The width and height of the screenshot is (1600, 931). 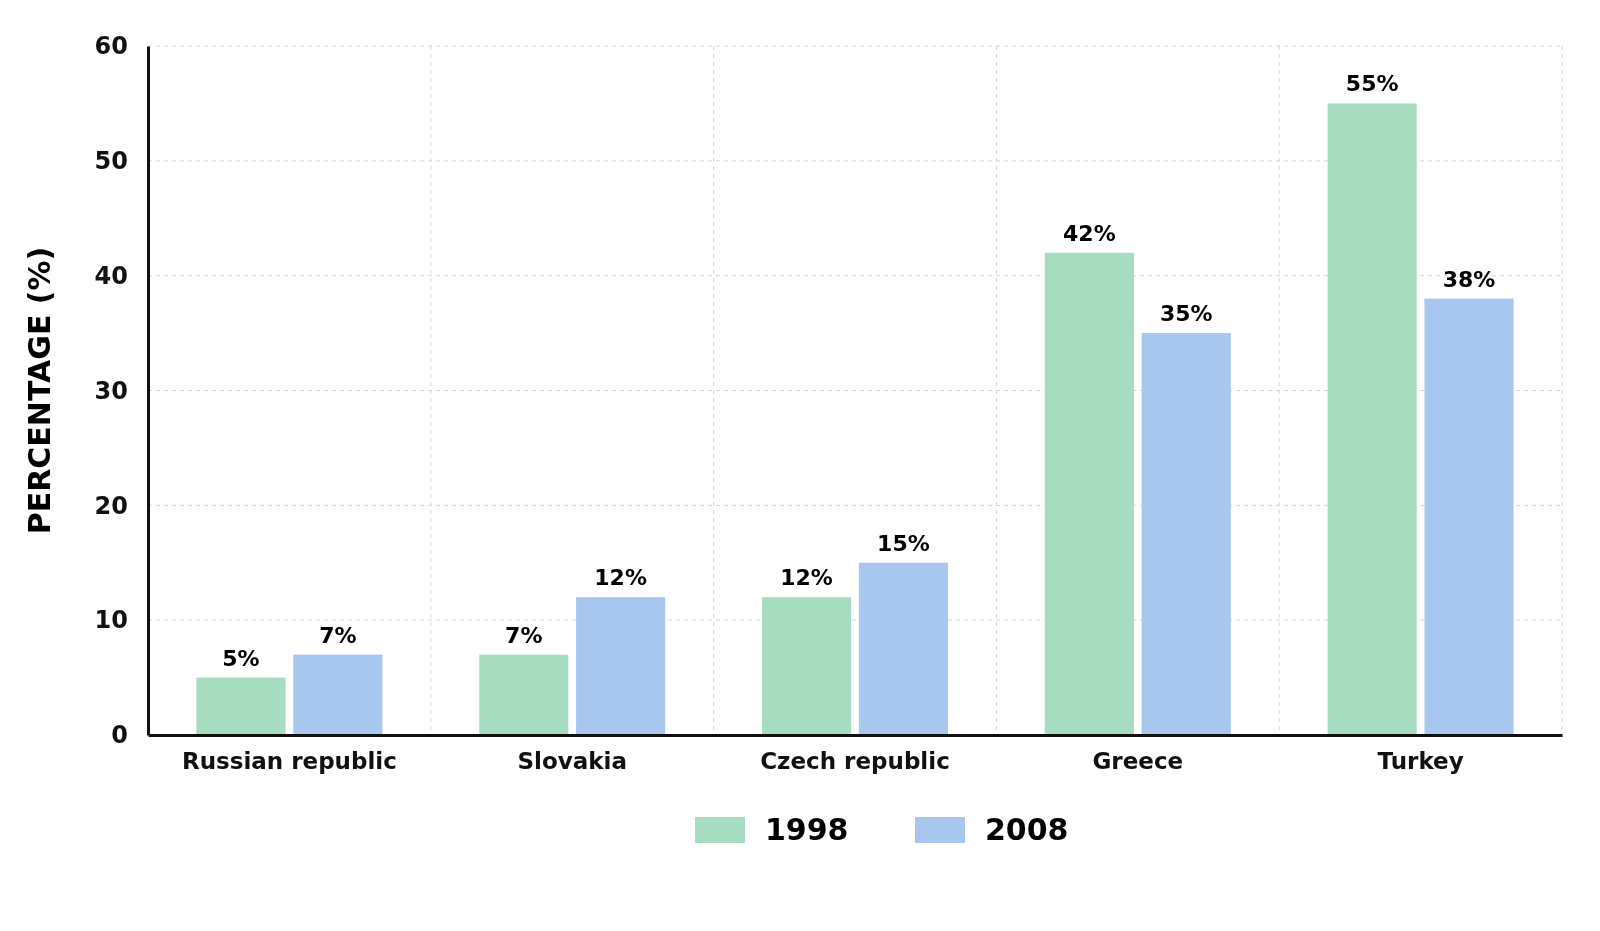 What do you see at coordinates (1089, 233) in the screenshot?
I see `data-label: 42%` at bounding box center [1089, 233].